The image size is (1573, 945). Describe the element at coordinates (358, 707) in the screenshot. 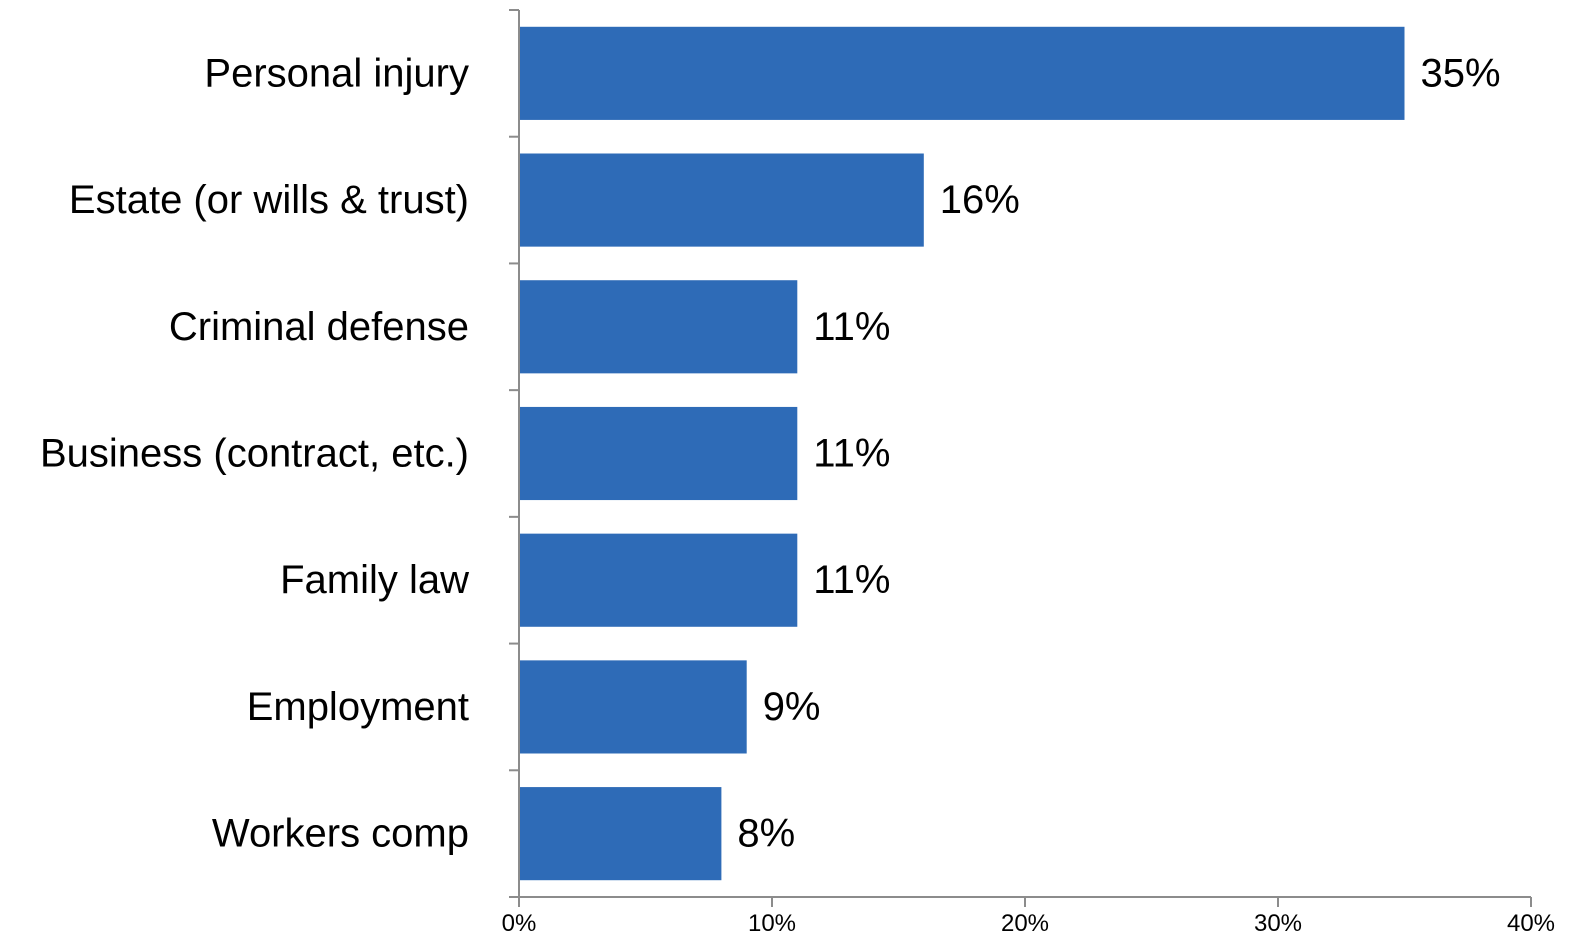

I see `category-label: Employment` at that location.